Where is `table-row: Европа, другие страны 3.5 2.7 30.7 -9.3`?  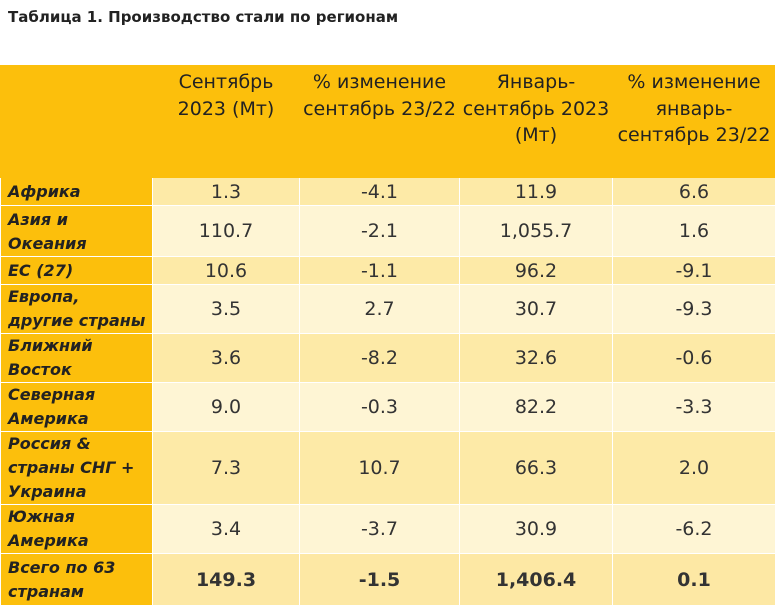
table-row: Европа, другие страны 3.5 2.7 30.7 -9.3 is located at coordinates (388, 309).